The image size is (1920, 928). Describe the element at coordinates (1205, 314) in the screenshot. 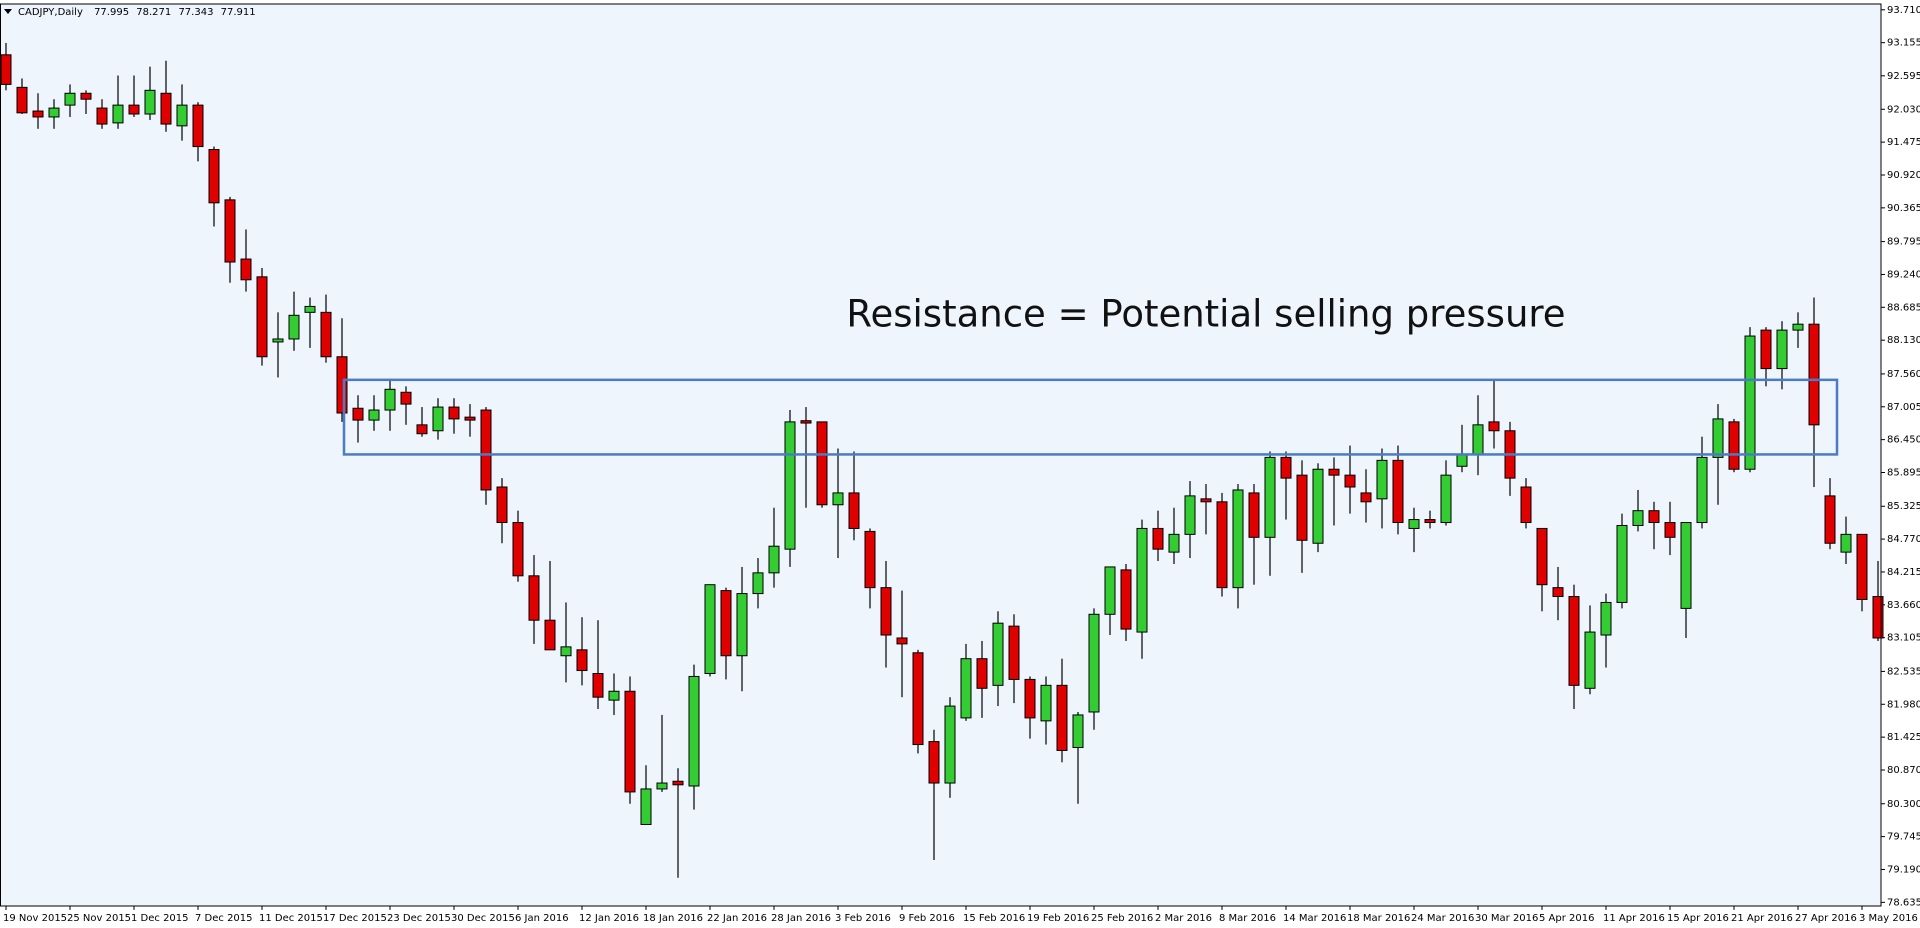

I see `annotation: Resistance = Potential selling pressure` at that location.